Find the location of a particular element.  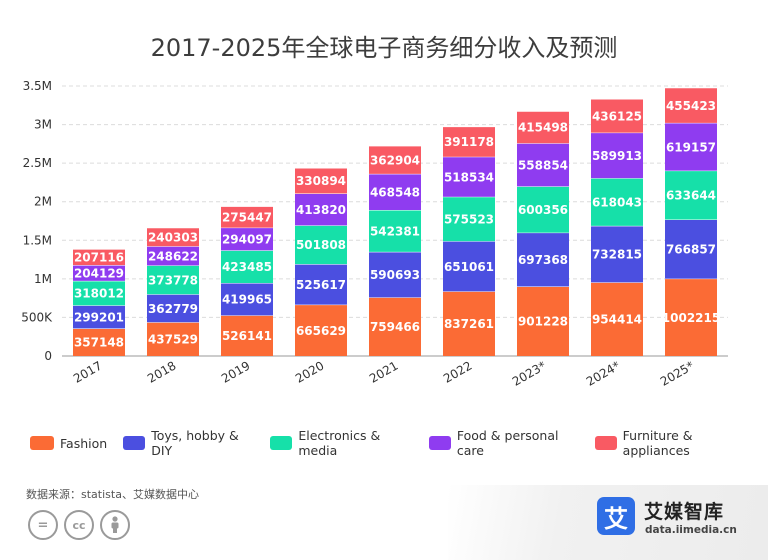

data-label: 373778 is located at coordinates (173, 280).